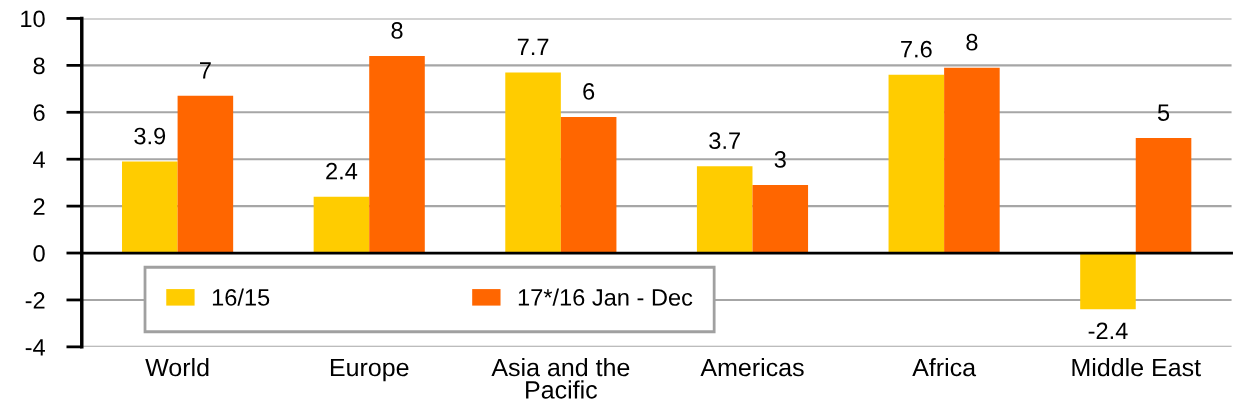 This screenshot has width=1239, height=410. I want to click on data-label: 6, so click(589, 91).